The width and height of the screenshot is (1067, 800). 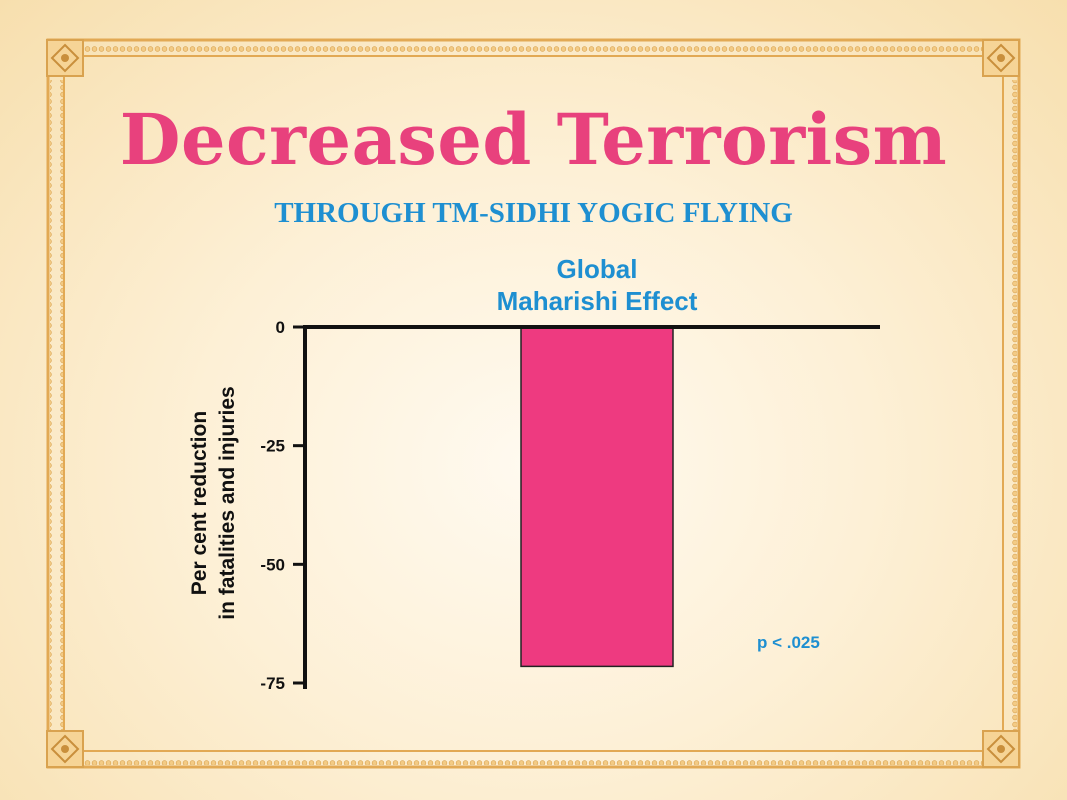 What do you see at coordinates (280, 327) in the screenshot?
I see `y-tick-label: 0` at bounding box center [280, 327].